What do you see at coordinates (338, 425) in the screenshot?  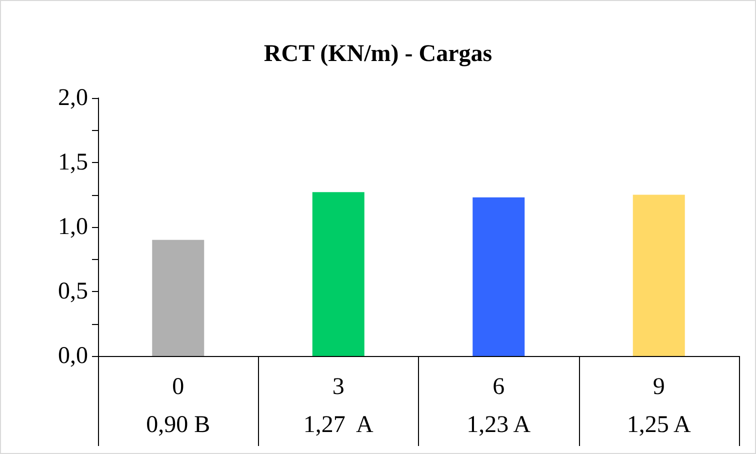 I see `data-label: 1,27 A` at bounding box center [338, 425].